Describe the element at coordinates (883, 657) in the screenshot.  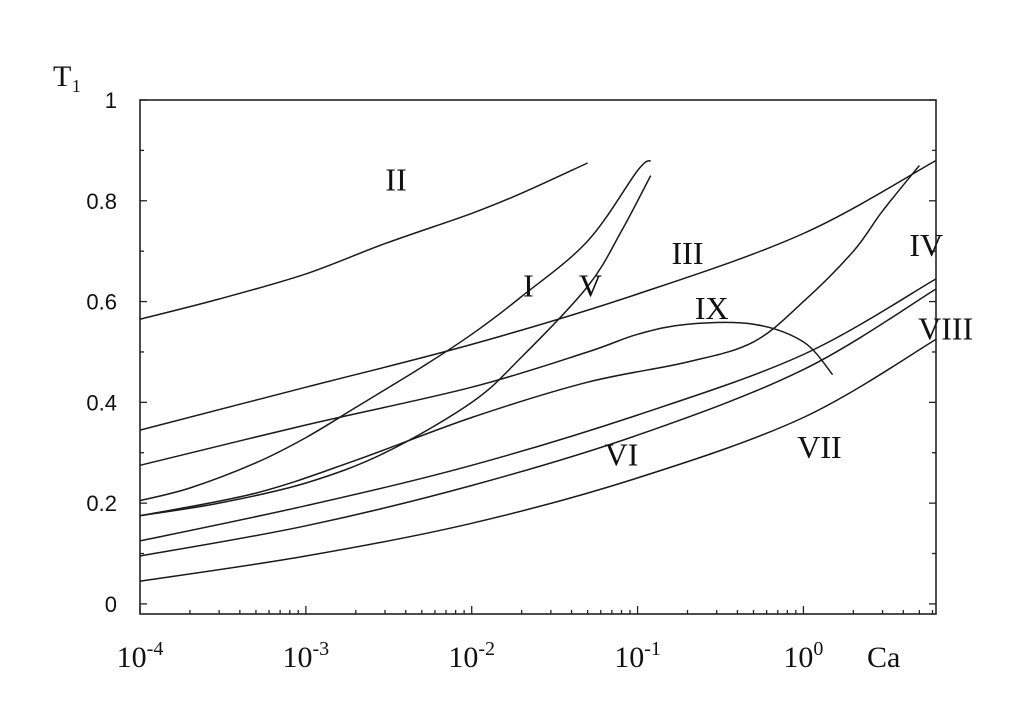
I see `x-axis-label: Ca` at that location.